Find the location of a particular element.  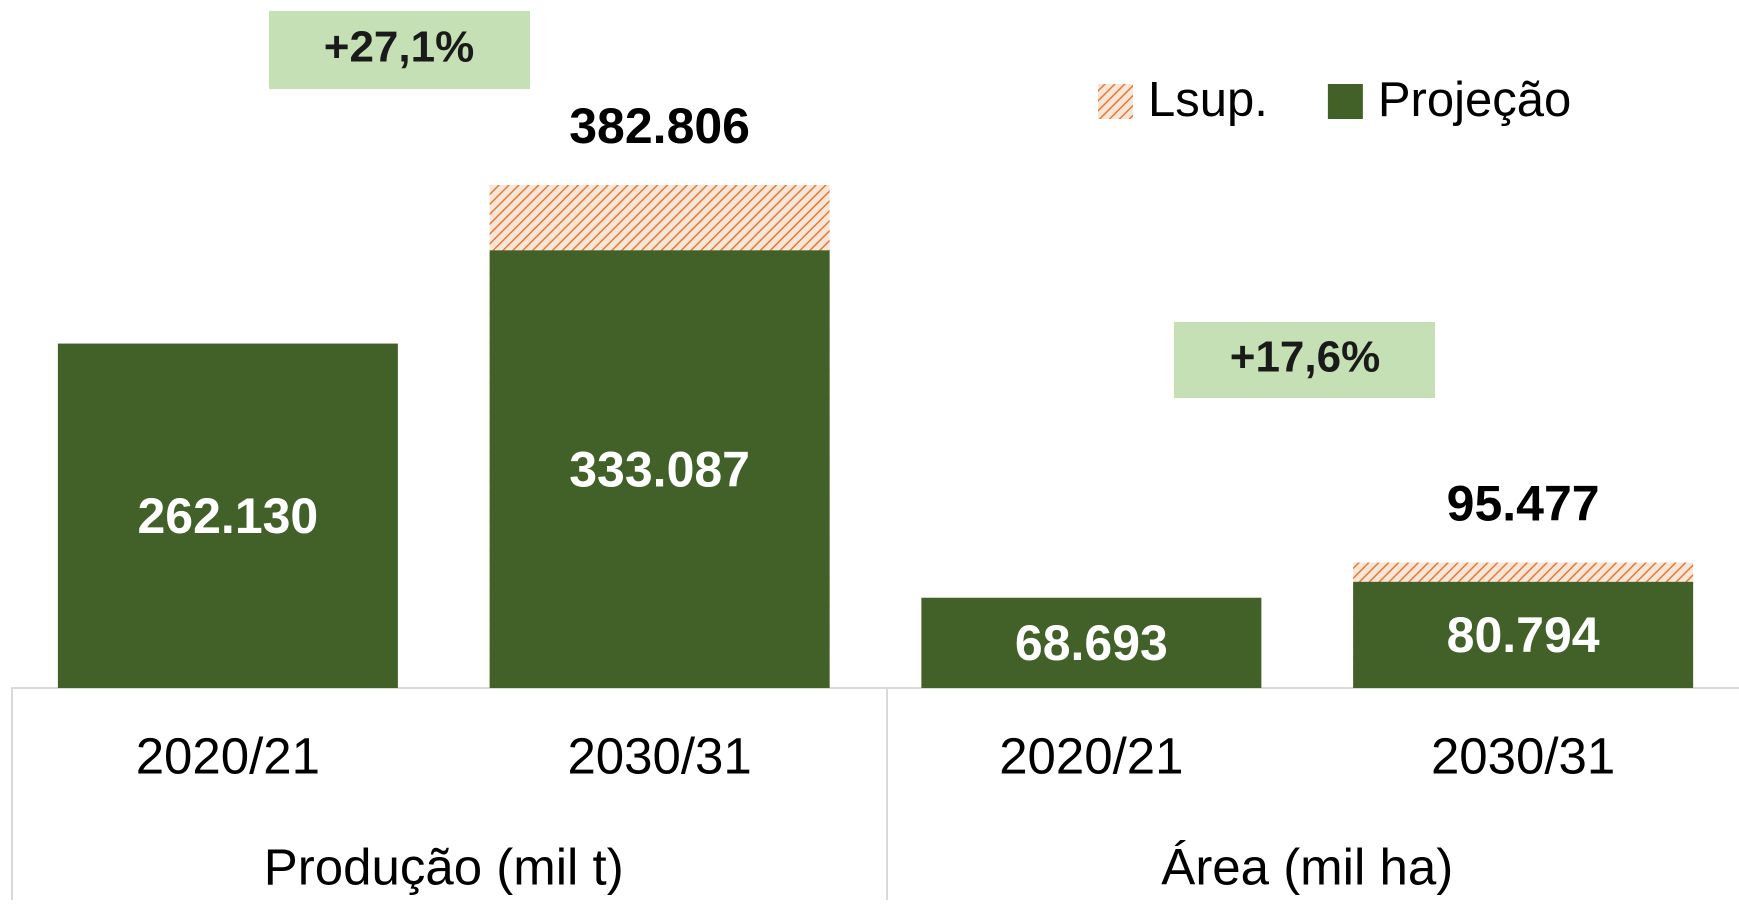

value-label: 80.794 is located at coordinates (1523, 635).